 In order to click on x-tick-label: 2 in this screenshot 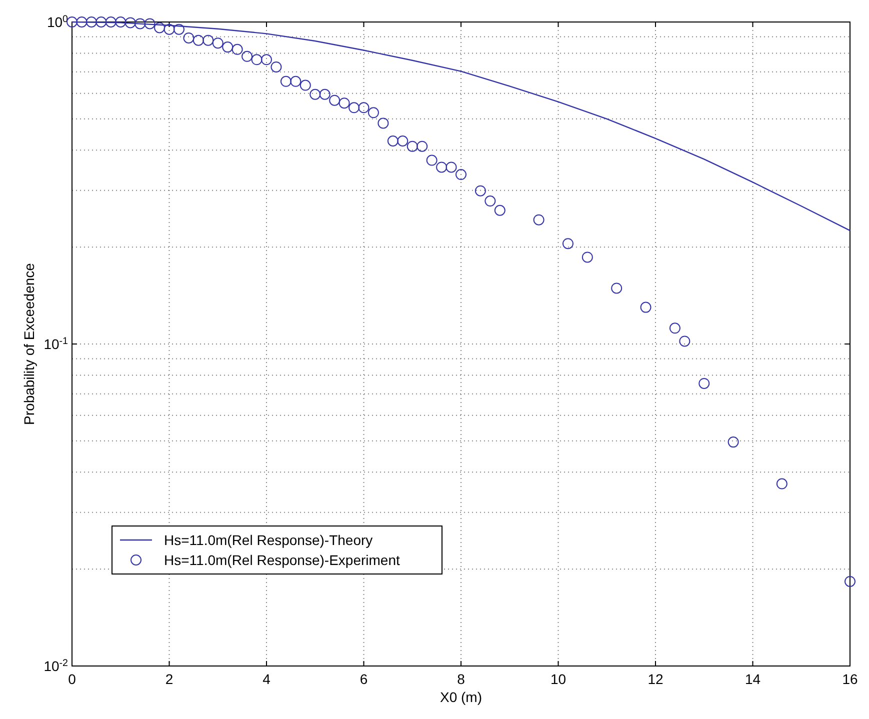, I will do `click(169, 679)`.